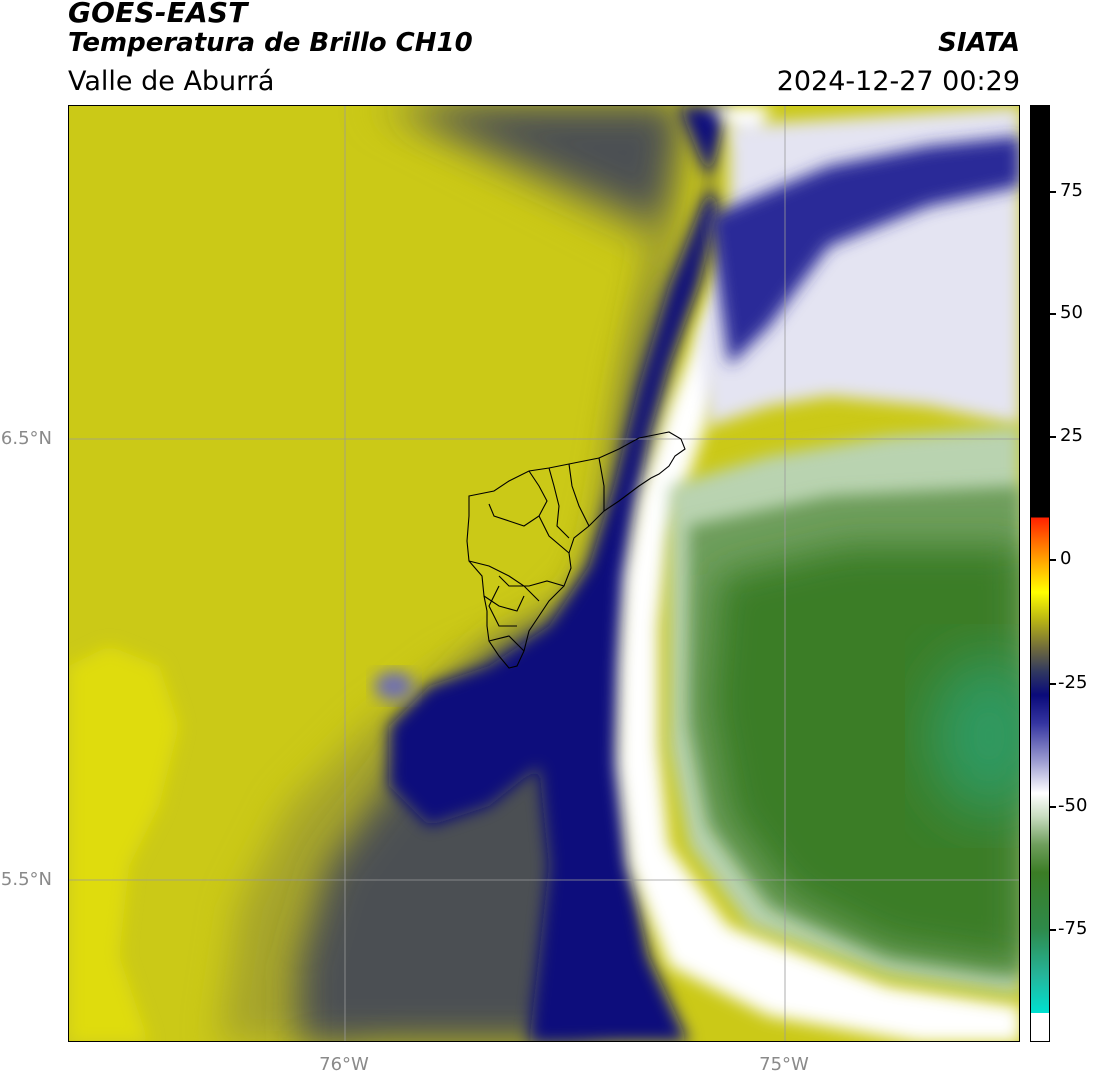 The width and height of the screenshot is (1094, 1078). What do you see at coordinates (1071, 435) in the screenshot?
I see `colorbar-label-25: 25` at bounding box center [1071, 435].